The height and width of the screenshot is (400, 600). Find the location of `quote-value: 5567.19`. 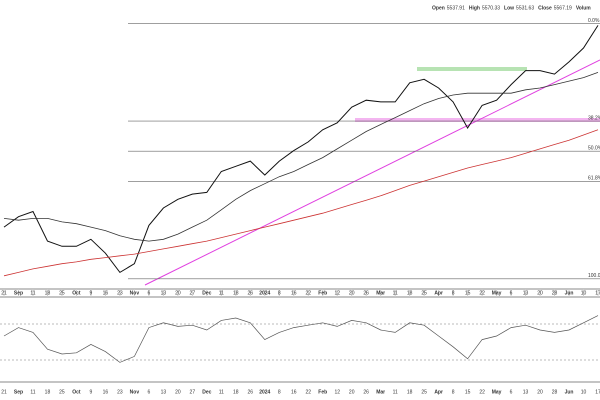

quote-value: 5567.19 is located at coordinates (563, 8).